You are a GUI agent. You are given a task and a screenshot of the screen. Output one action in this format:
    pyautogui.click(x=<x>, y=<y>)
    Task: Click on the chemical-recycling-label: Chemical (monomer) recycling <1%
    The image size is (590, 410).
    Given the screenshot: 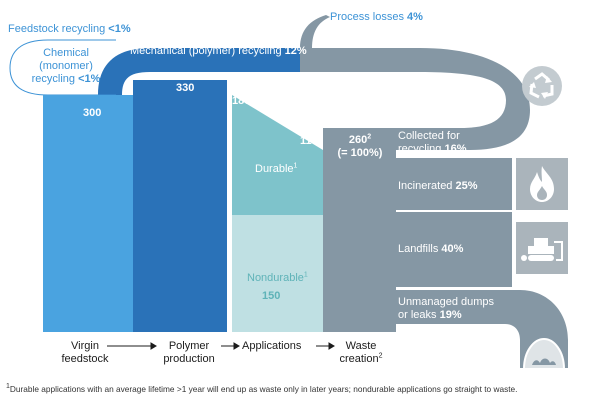 What is the action you would take?
    pyautogui.click(x=66, y=66)
    